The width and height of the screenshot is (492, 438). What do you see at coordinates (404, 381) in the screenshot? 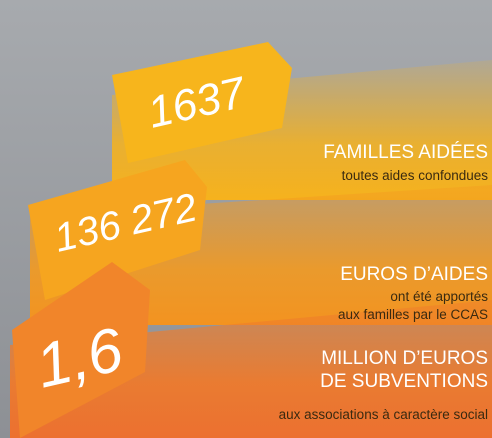
I see `stat-title: DE SUBVENTIONS` at bounding box center [404, 381].